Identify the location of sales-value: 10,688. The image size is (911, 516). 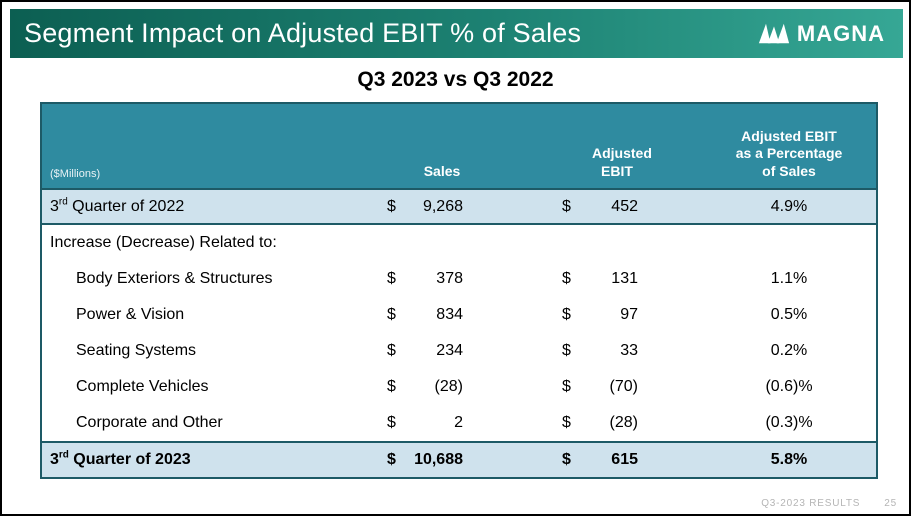
(438, 459).